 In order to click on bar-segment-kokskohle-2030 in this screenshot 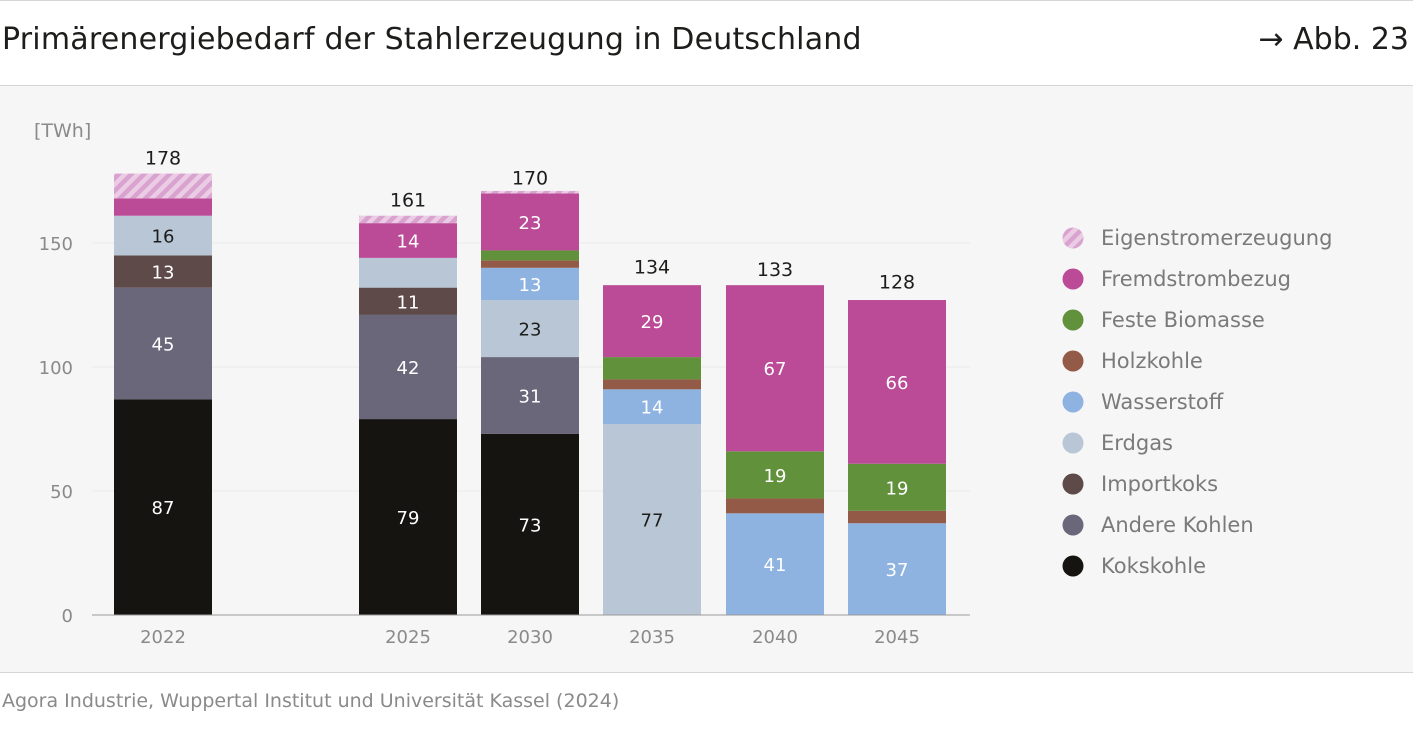, I will do `click(530, 524)`.